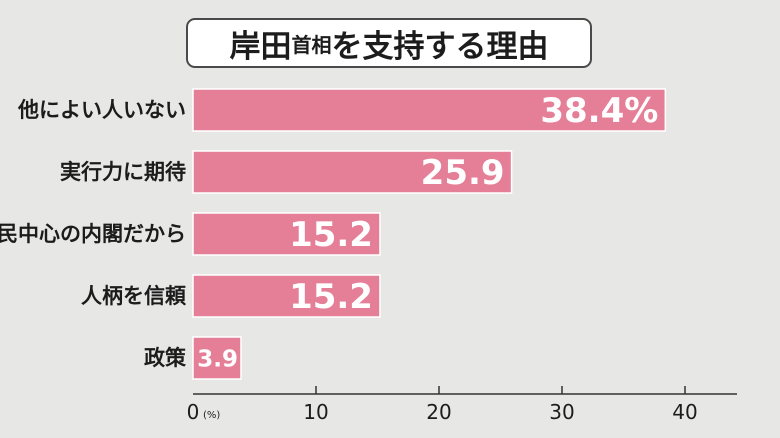 Image resolution: width=780 pixels, height=438 pixels. Describe the element at coordinates (123, 172) in the screenshot. I see `category-label: 実行力に期待` at that location.